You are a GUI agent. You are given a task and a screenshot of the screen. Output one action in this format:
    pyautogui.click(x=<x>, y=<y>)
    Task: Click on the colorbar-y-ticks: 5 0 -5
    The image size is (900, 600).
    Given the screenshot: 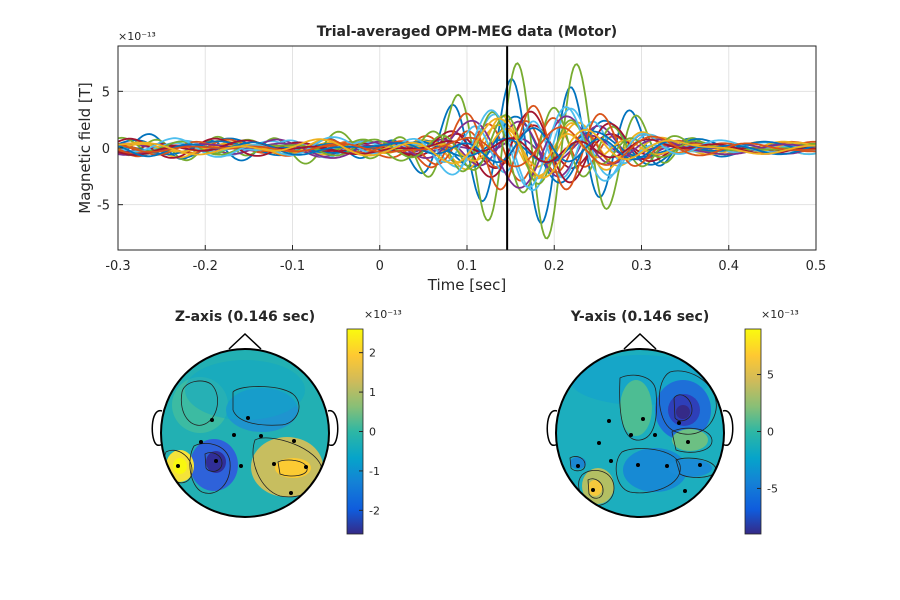 What is the action you would take?
    pyautogui.click(x=767, y=432)
    